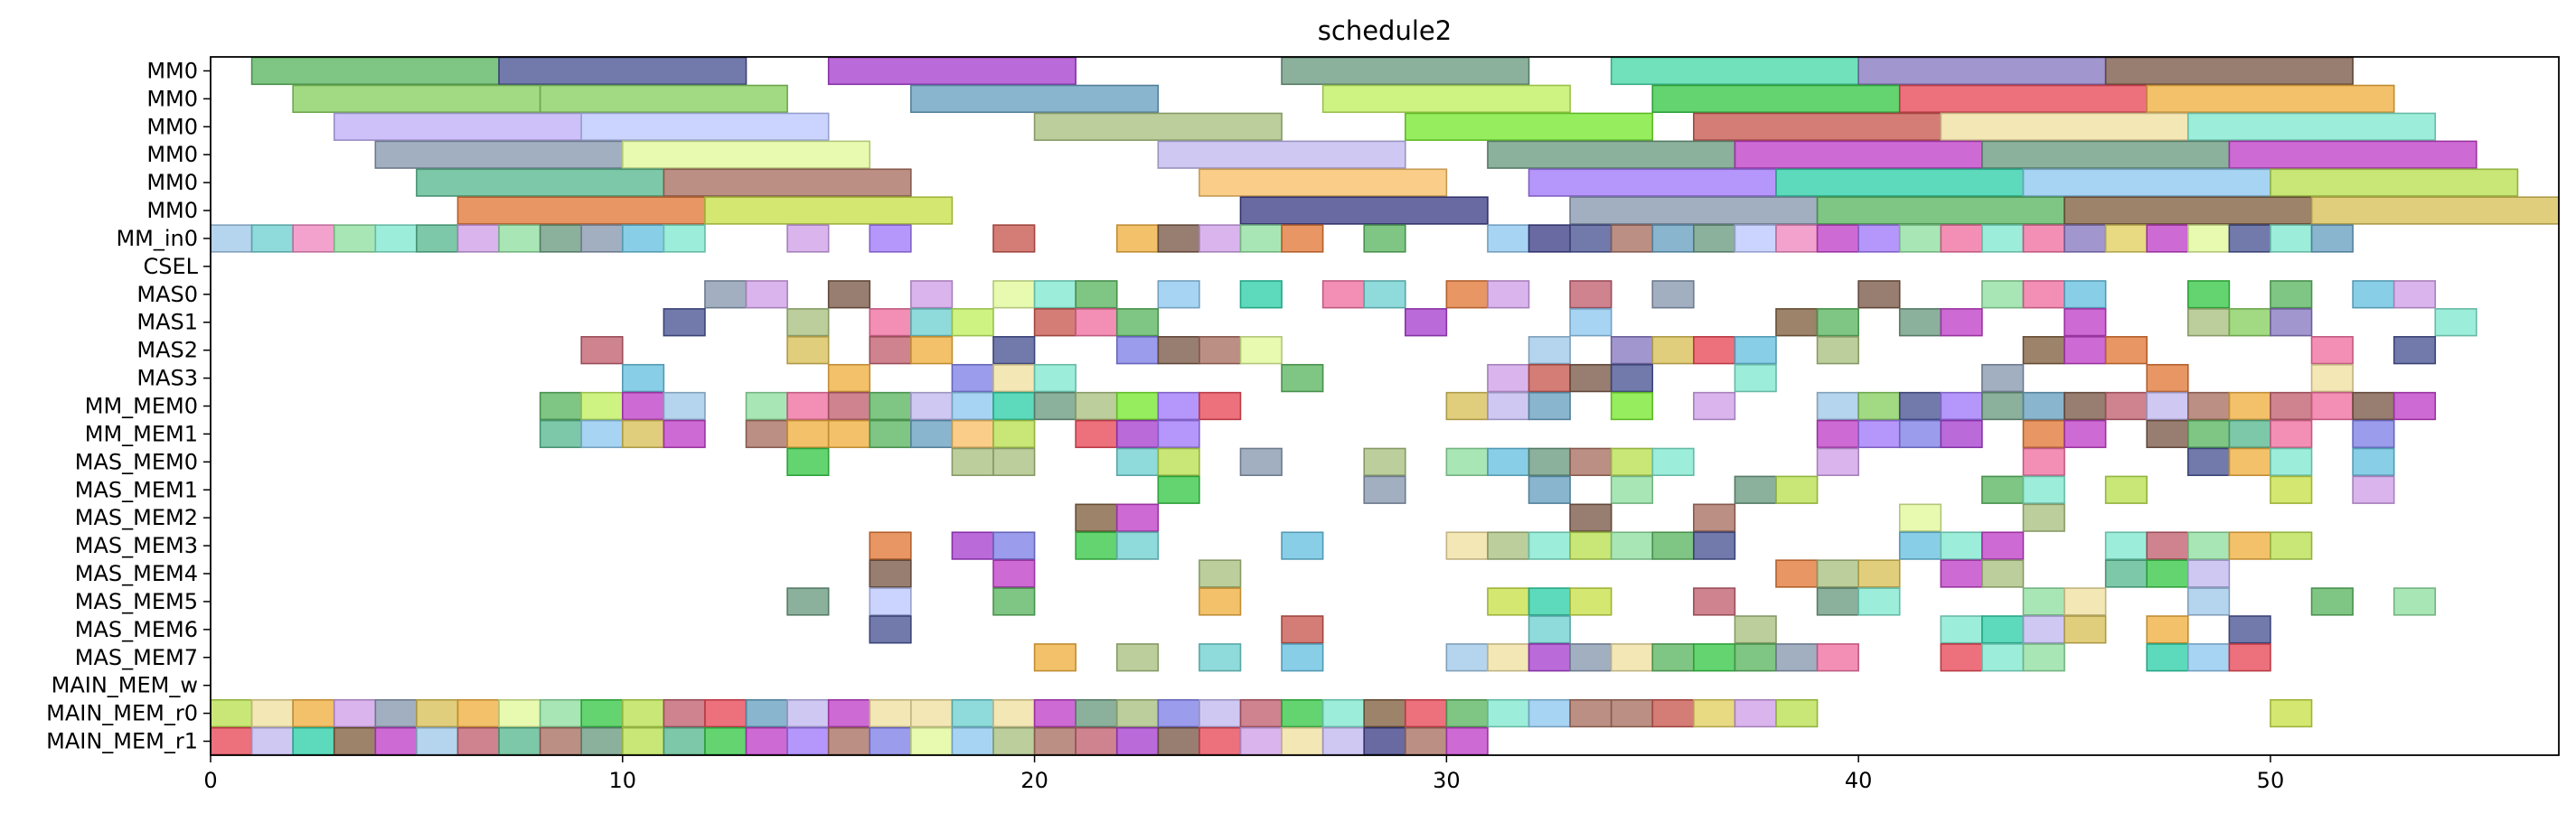 The image size is (2576, 813). What do you see at coordinates (210, 781) in the screenshot?
I see `x-tick-label: 0` at bounding box center [210, 781].